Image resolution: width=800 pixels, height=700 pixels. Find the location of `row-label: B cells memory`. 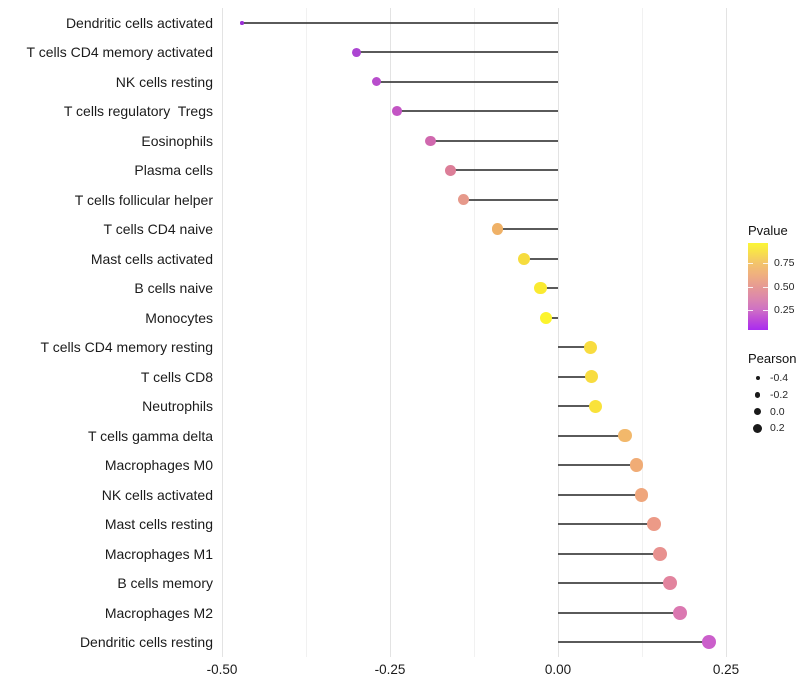

row-label: B cells memory is located at coordinates (165, 583).